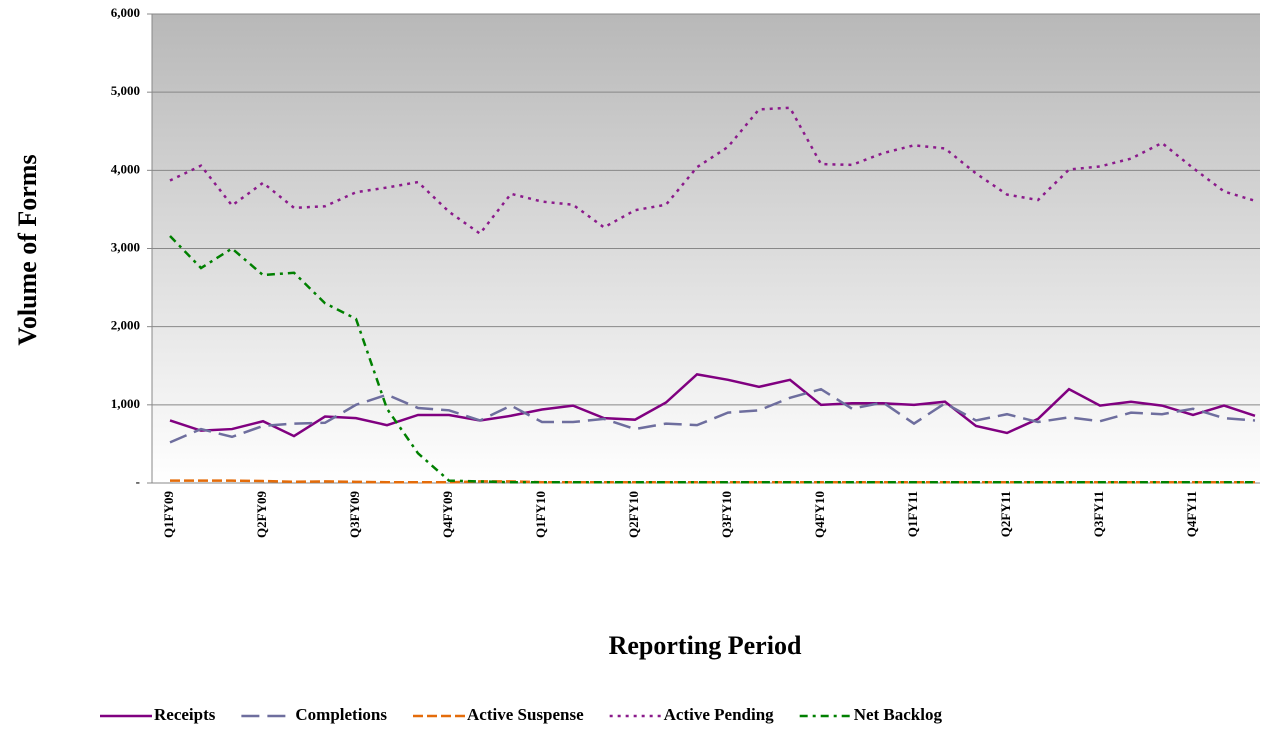  What do you see at coordinates (705, 645) in the screenshot?
I see `x-axis-title: Reporting Period` at bounding box center [705, 645].